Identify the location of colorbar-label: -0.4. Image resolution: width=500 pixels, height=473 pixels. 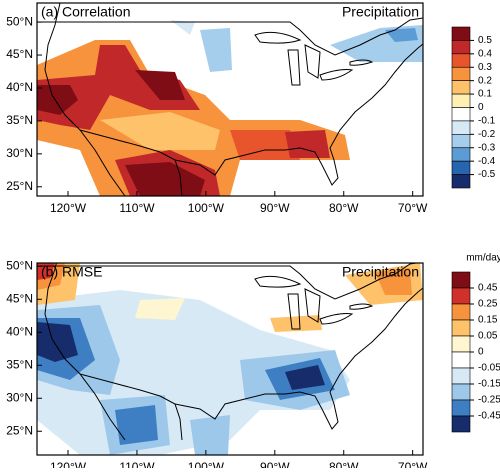
(487, 161).